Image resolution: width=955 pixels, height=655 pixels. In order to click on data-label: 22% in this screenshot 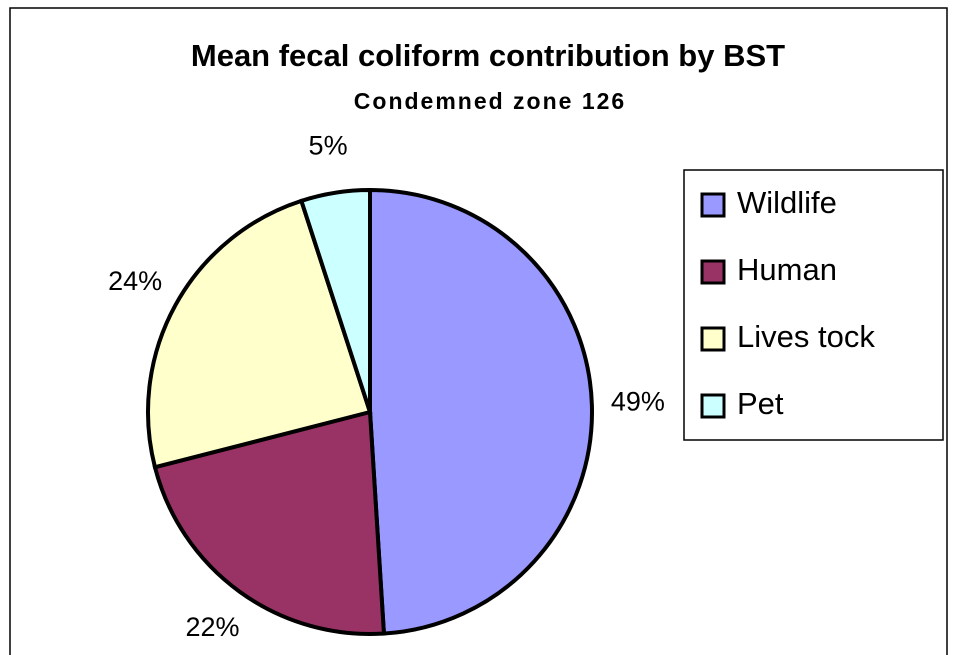, I will do `click(212, 627)`.